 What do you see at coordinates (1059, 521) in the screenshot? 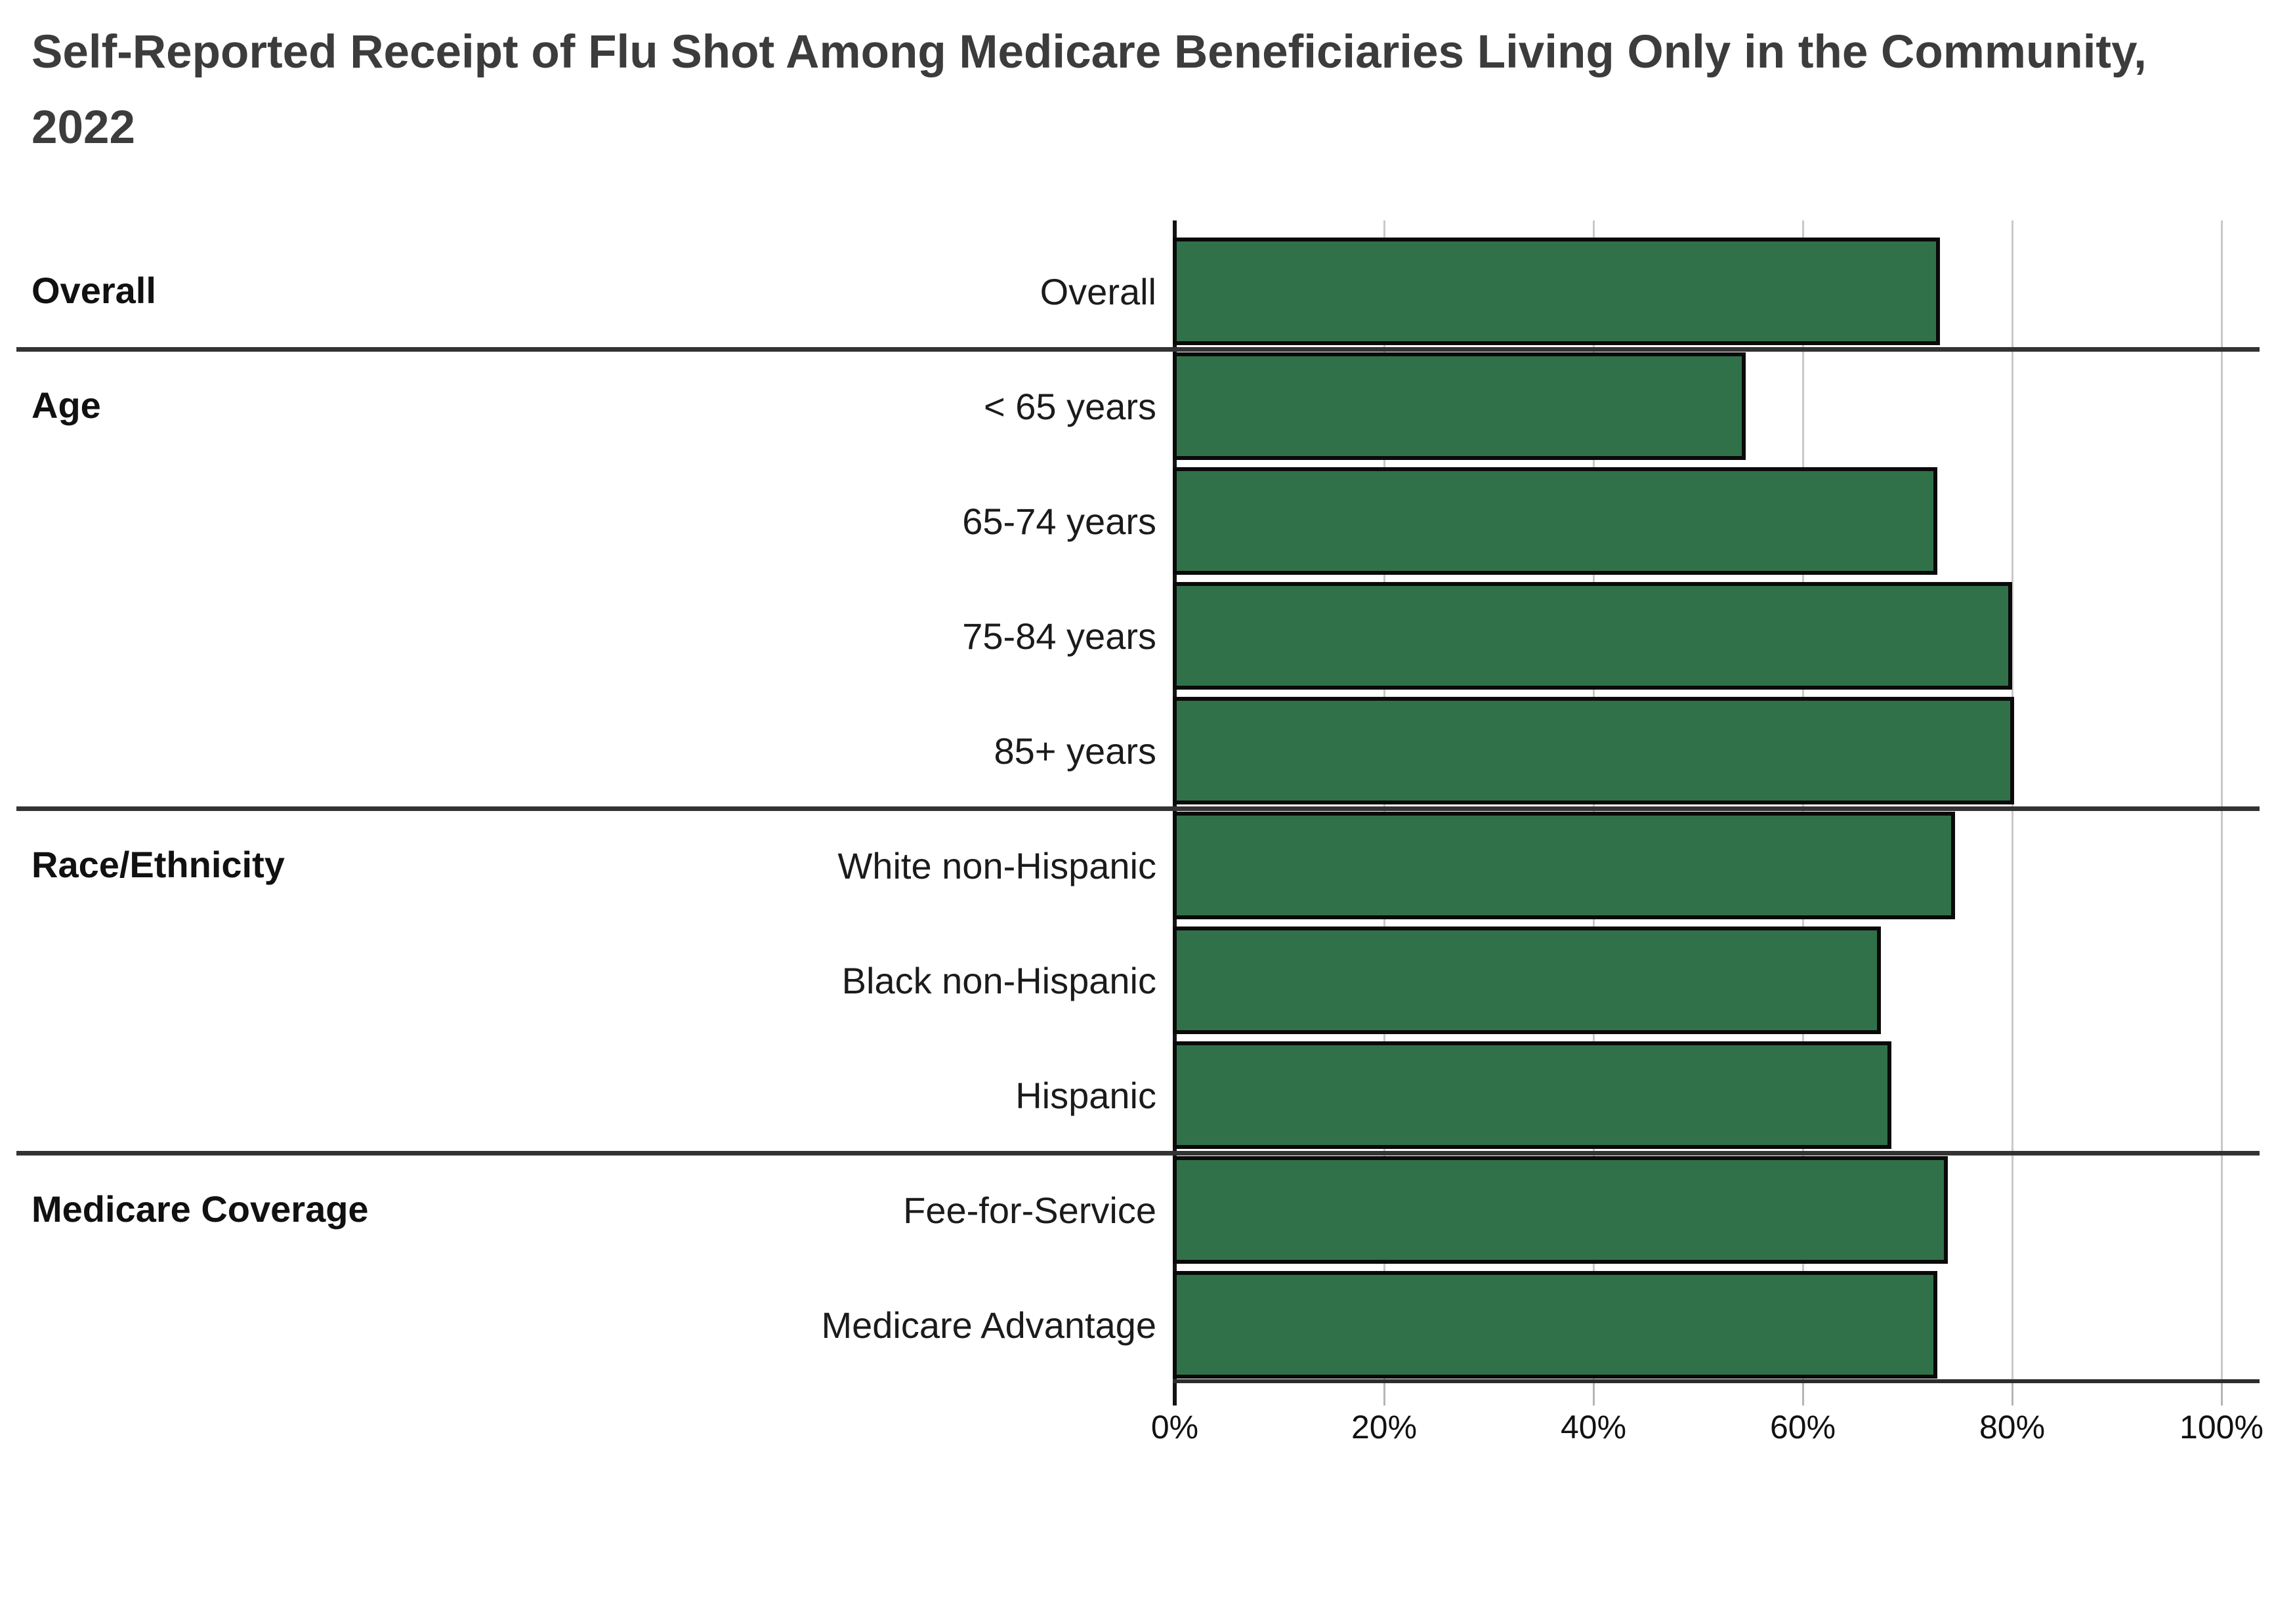
I see `row-label: 65-74 years` at bounding box center [1059, 521].